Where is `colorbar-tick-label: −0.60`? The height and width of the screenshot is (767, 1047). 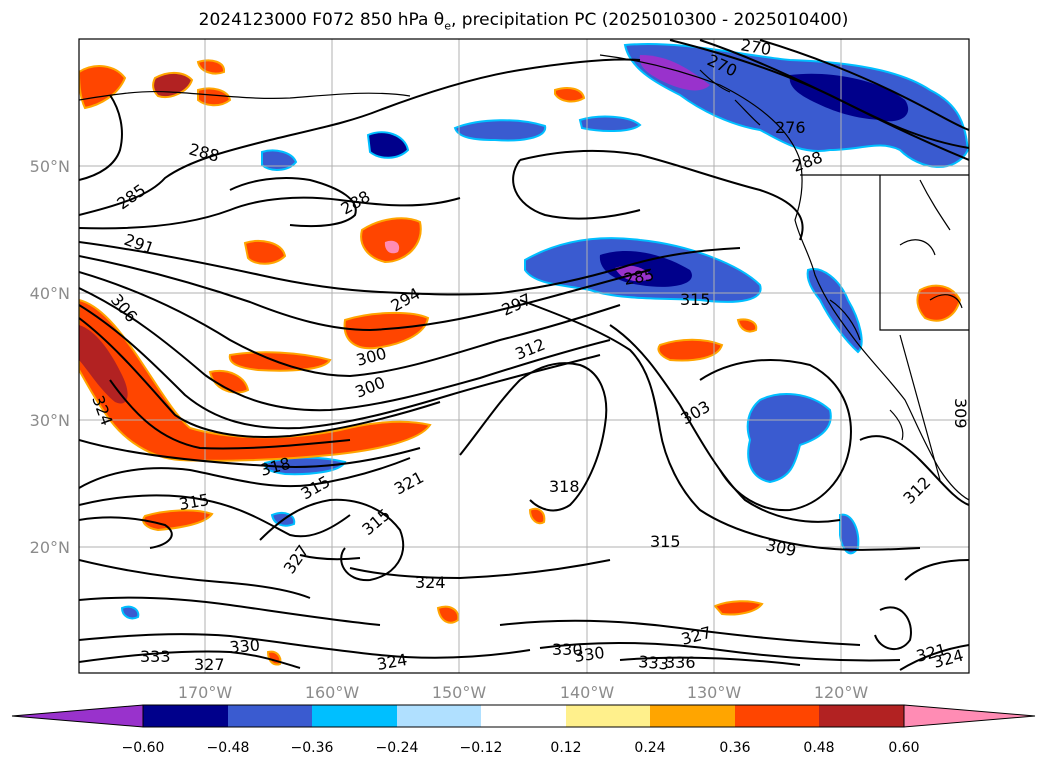 colorbar-tick-label: −0.60 is located at coordinates (143, 748).